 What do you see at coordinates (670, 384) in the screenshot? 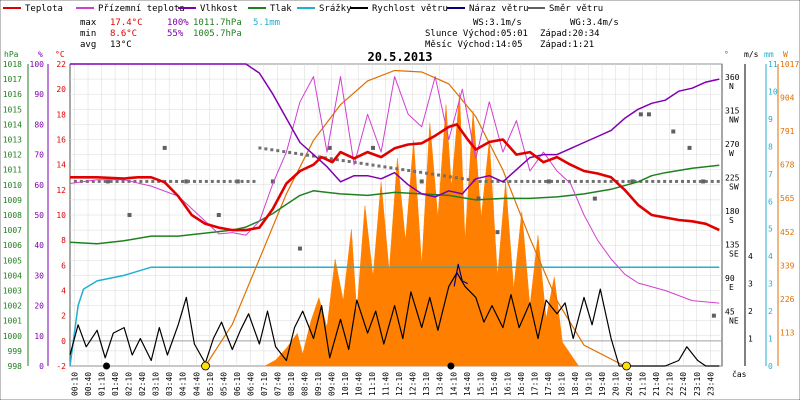
I see `time-axis-tick: 22:10` at bounding box center [670, 384].